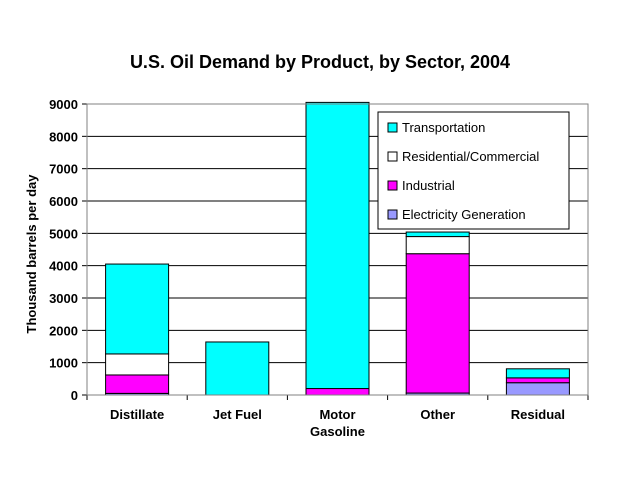 The image size is (640, 480). Describe the element at coordinates (337, 431) in the screenshot. I see `x-tick-label: Gasoline` at that location.